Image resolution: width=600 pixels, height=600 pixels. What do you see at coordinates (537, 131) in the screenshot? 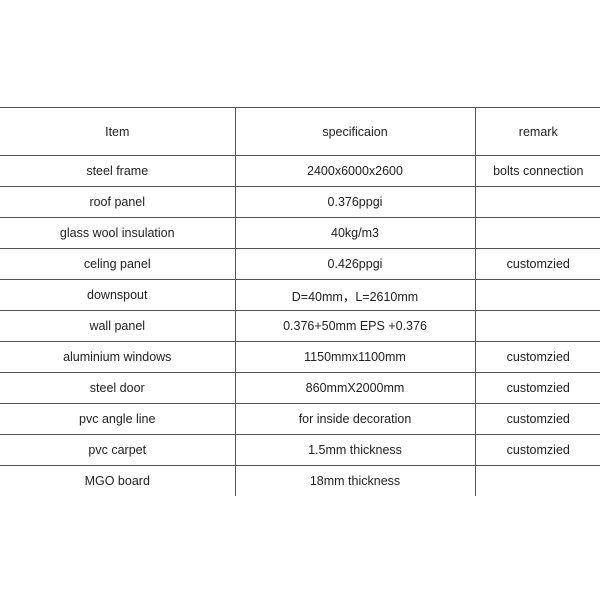
I see `header-remark: remark` at bounding box center [537, 131].